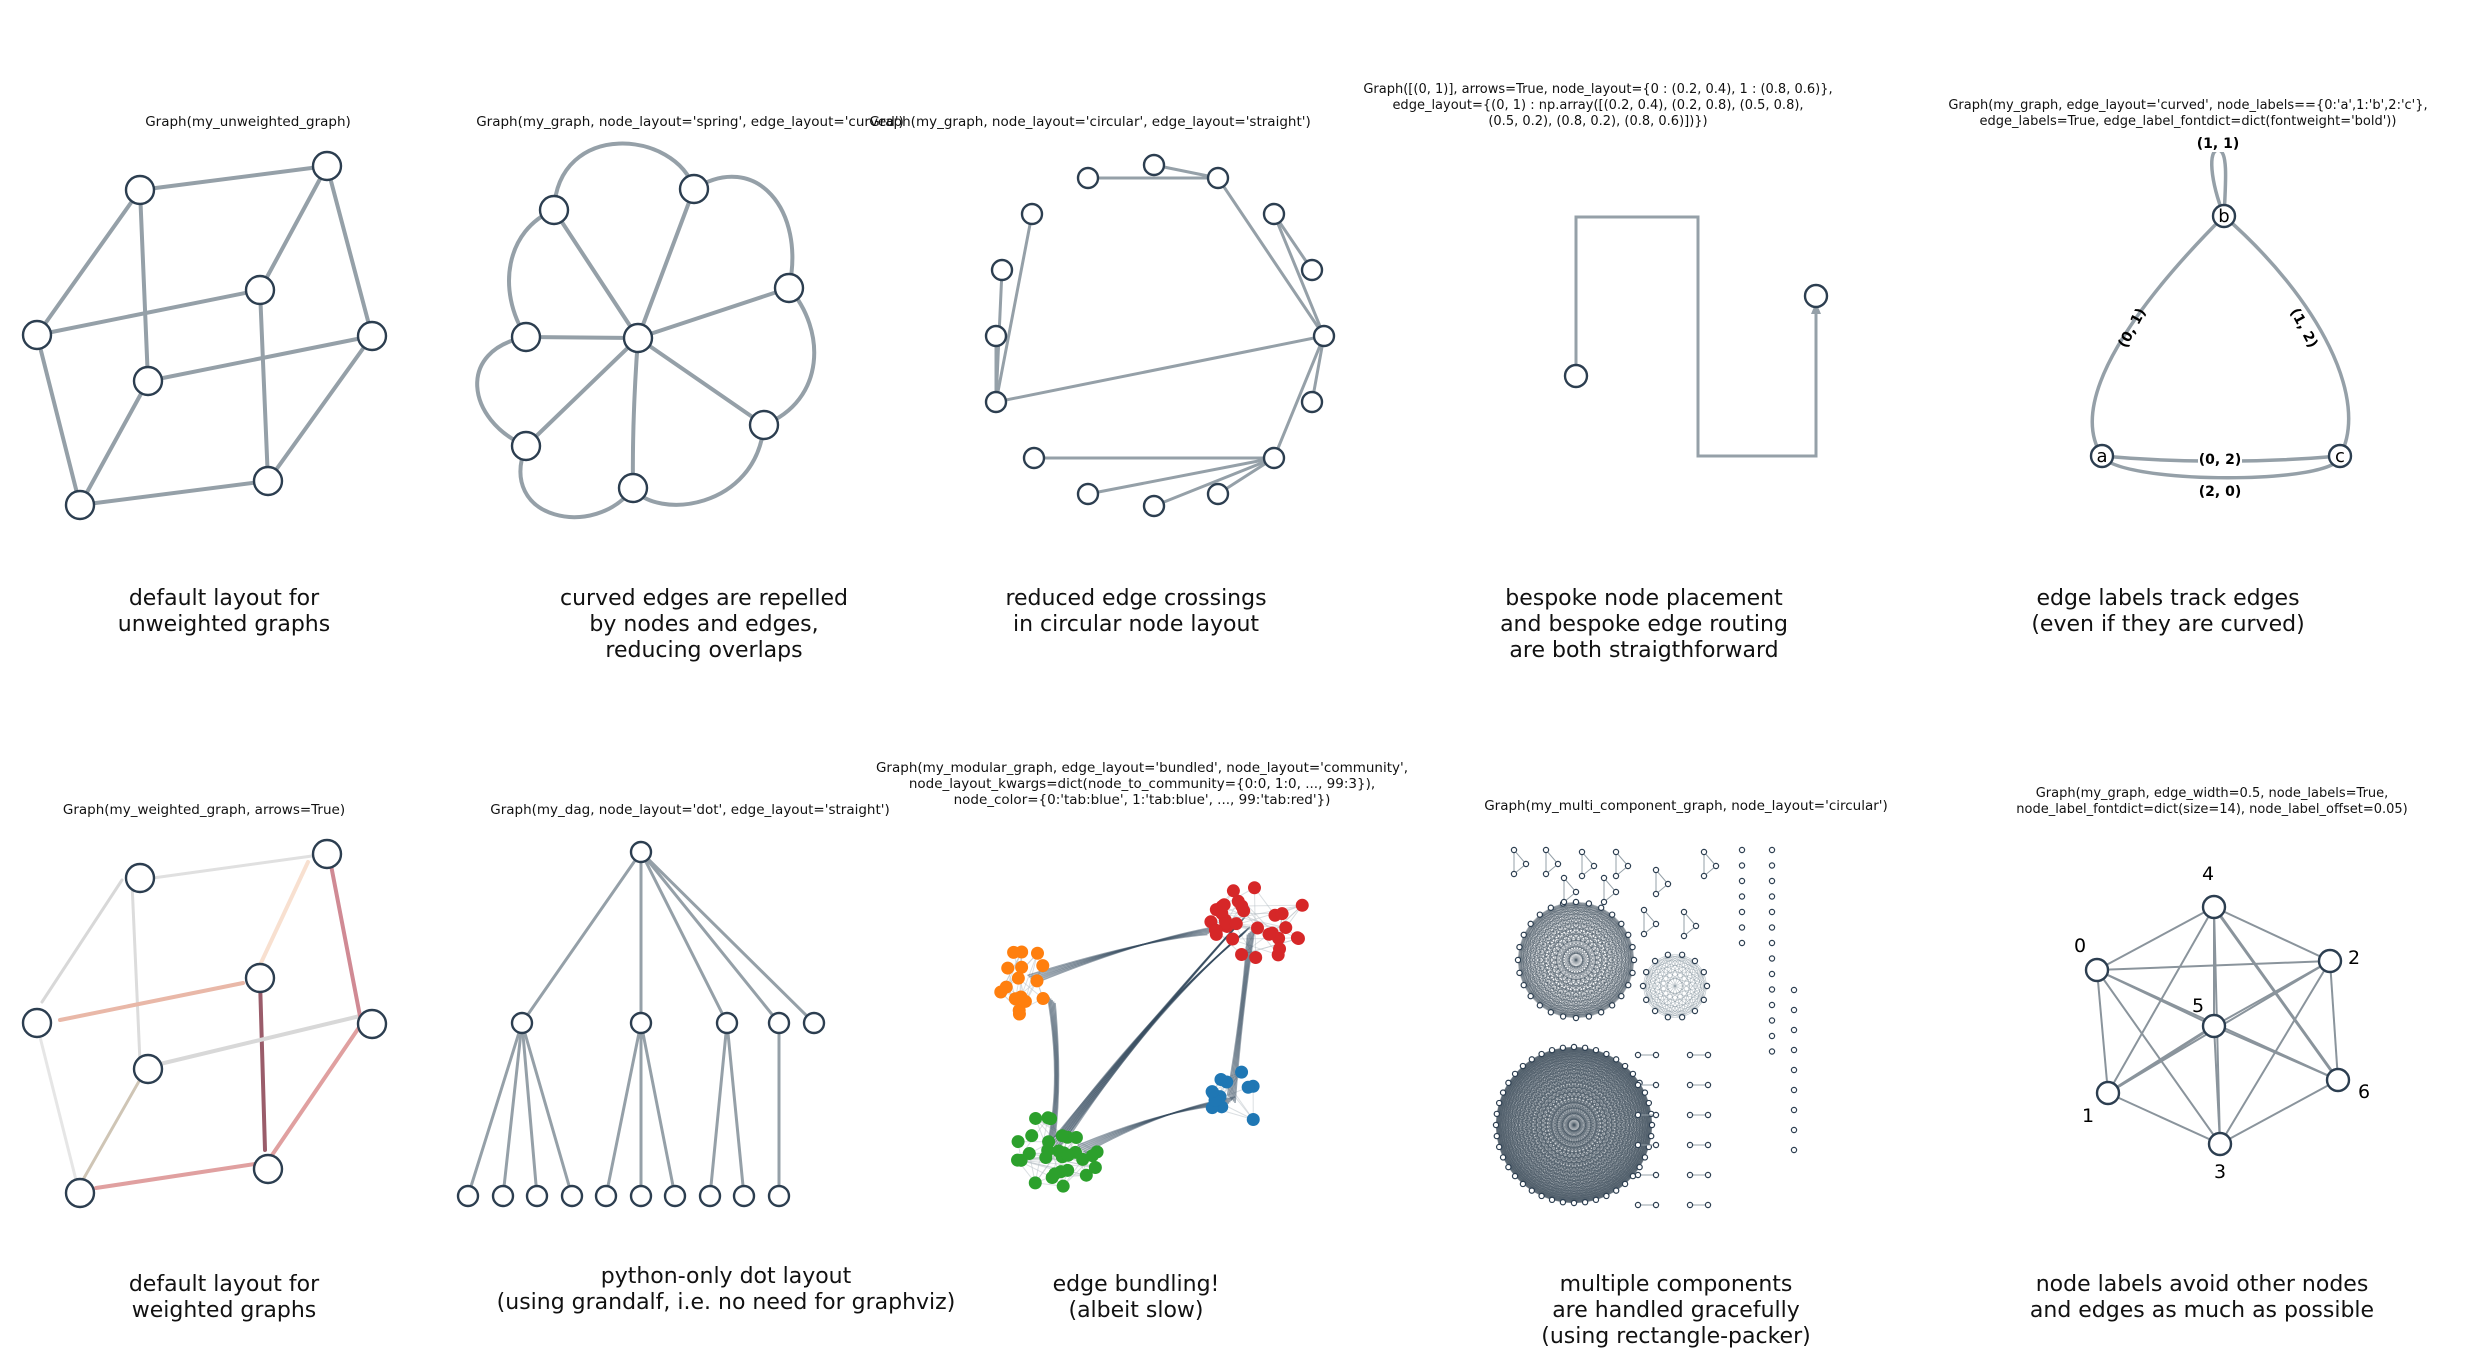 This screenshot has height=1360, width=2480. What do you see at coordinates (1136, 1297) in the screenshot?
I see `caption: edge bundling! (albeit slow)` at bounding box center [1136, 1297].